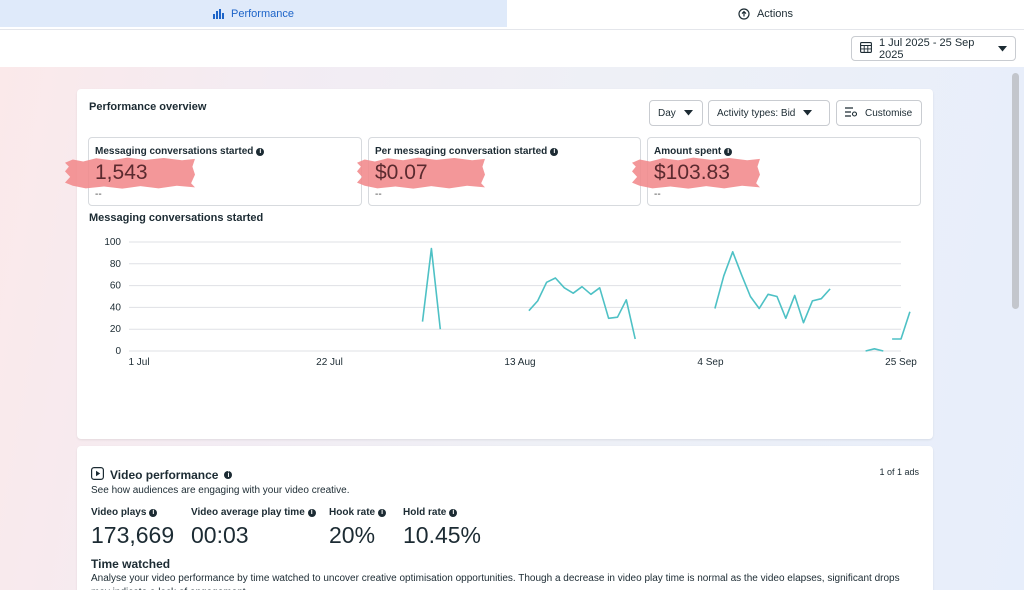 This screenshot has width=1024, height=590. What do you see at coordinates (775, 13) in the screenshot?
I see `tab-actions-label: Actions` at bounding box center [775, 13].